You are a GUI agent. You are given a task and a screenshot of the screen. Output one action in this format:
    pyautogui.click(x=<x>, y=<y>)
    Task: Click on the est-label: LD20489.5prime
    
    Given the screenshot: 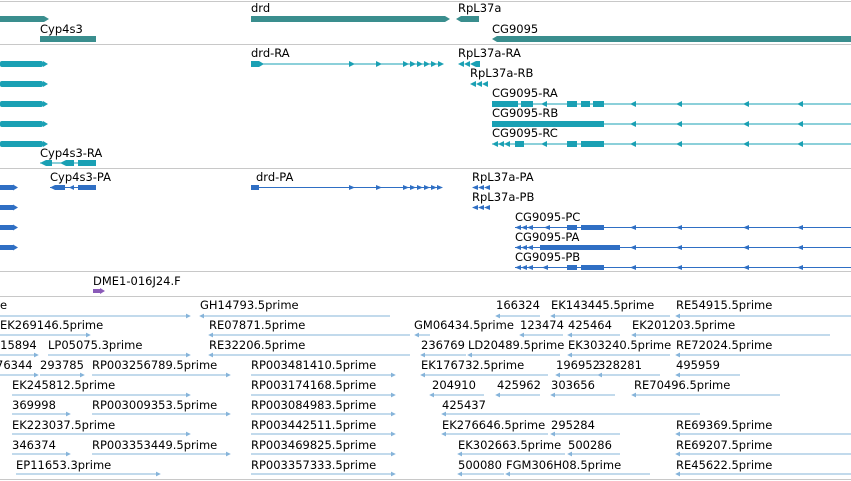 What is the action you would take?
    pyautogui.click(x=516, y=345)
    